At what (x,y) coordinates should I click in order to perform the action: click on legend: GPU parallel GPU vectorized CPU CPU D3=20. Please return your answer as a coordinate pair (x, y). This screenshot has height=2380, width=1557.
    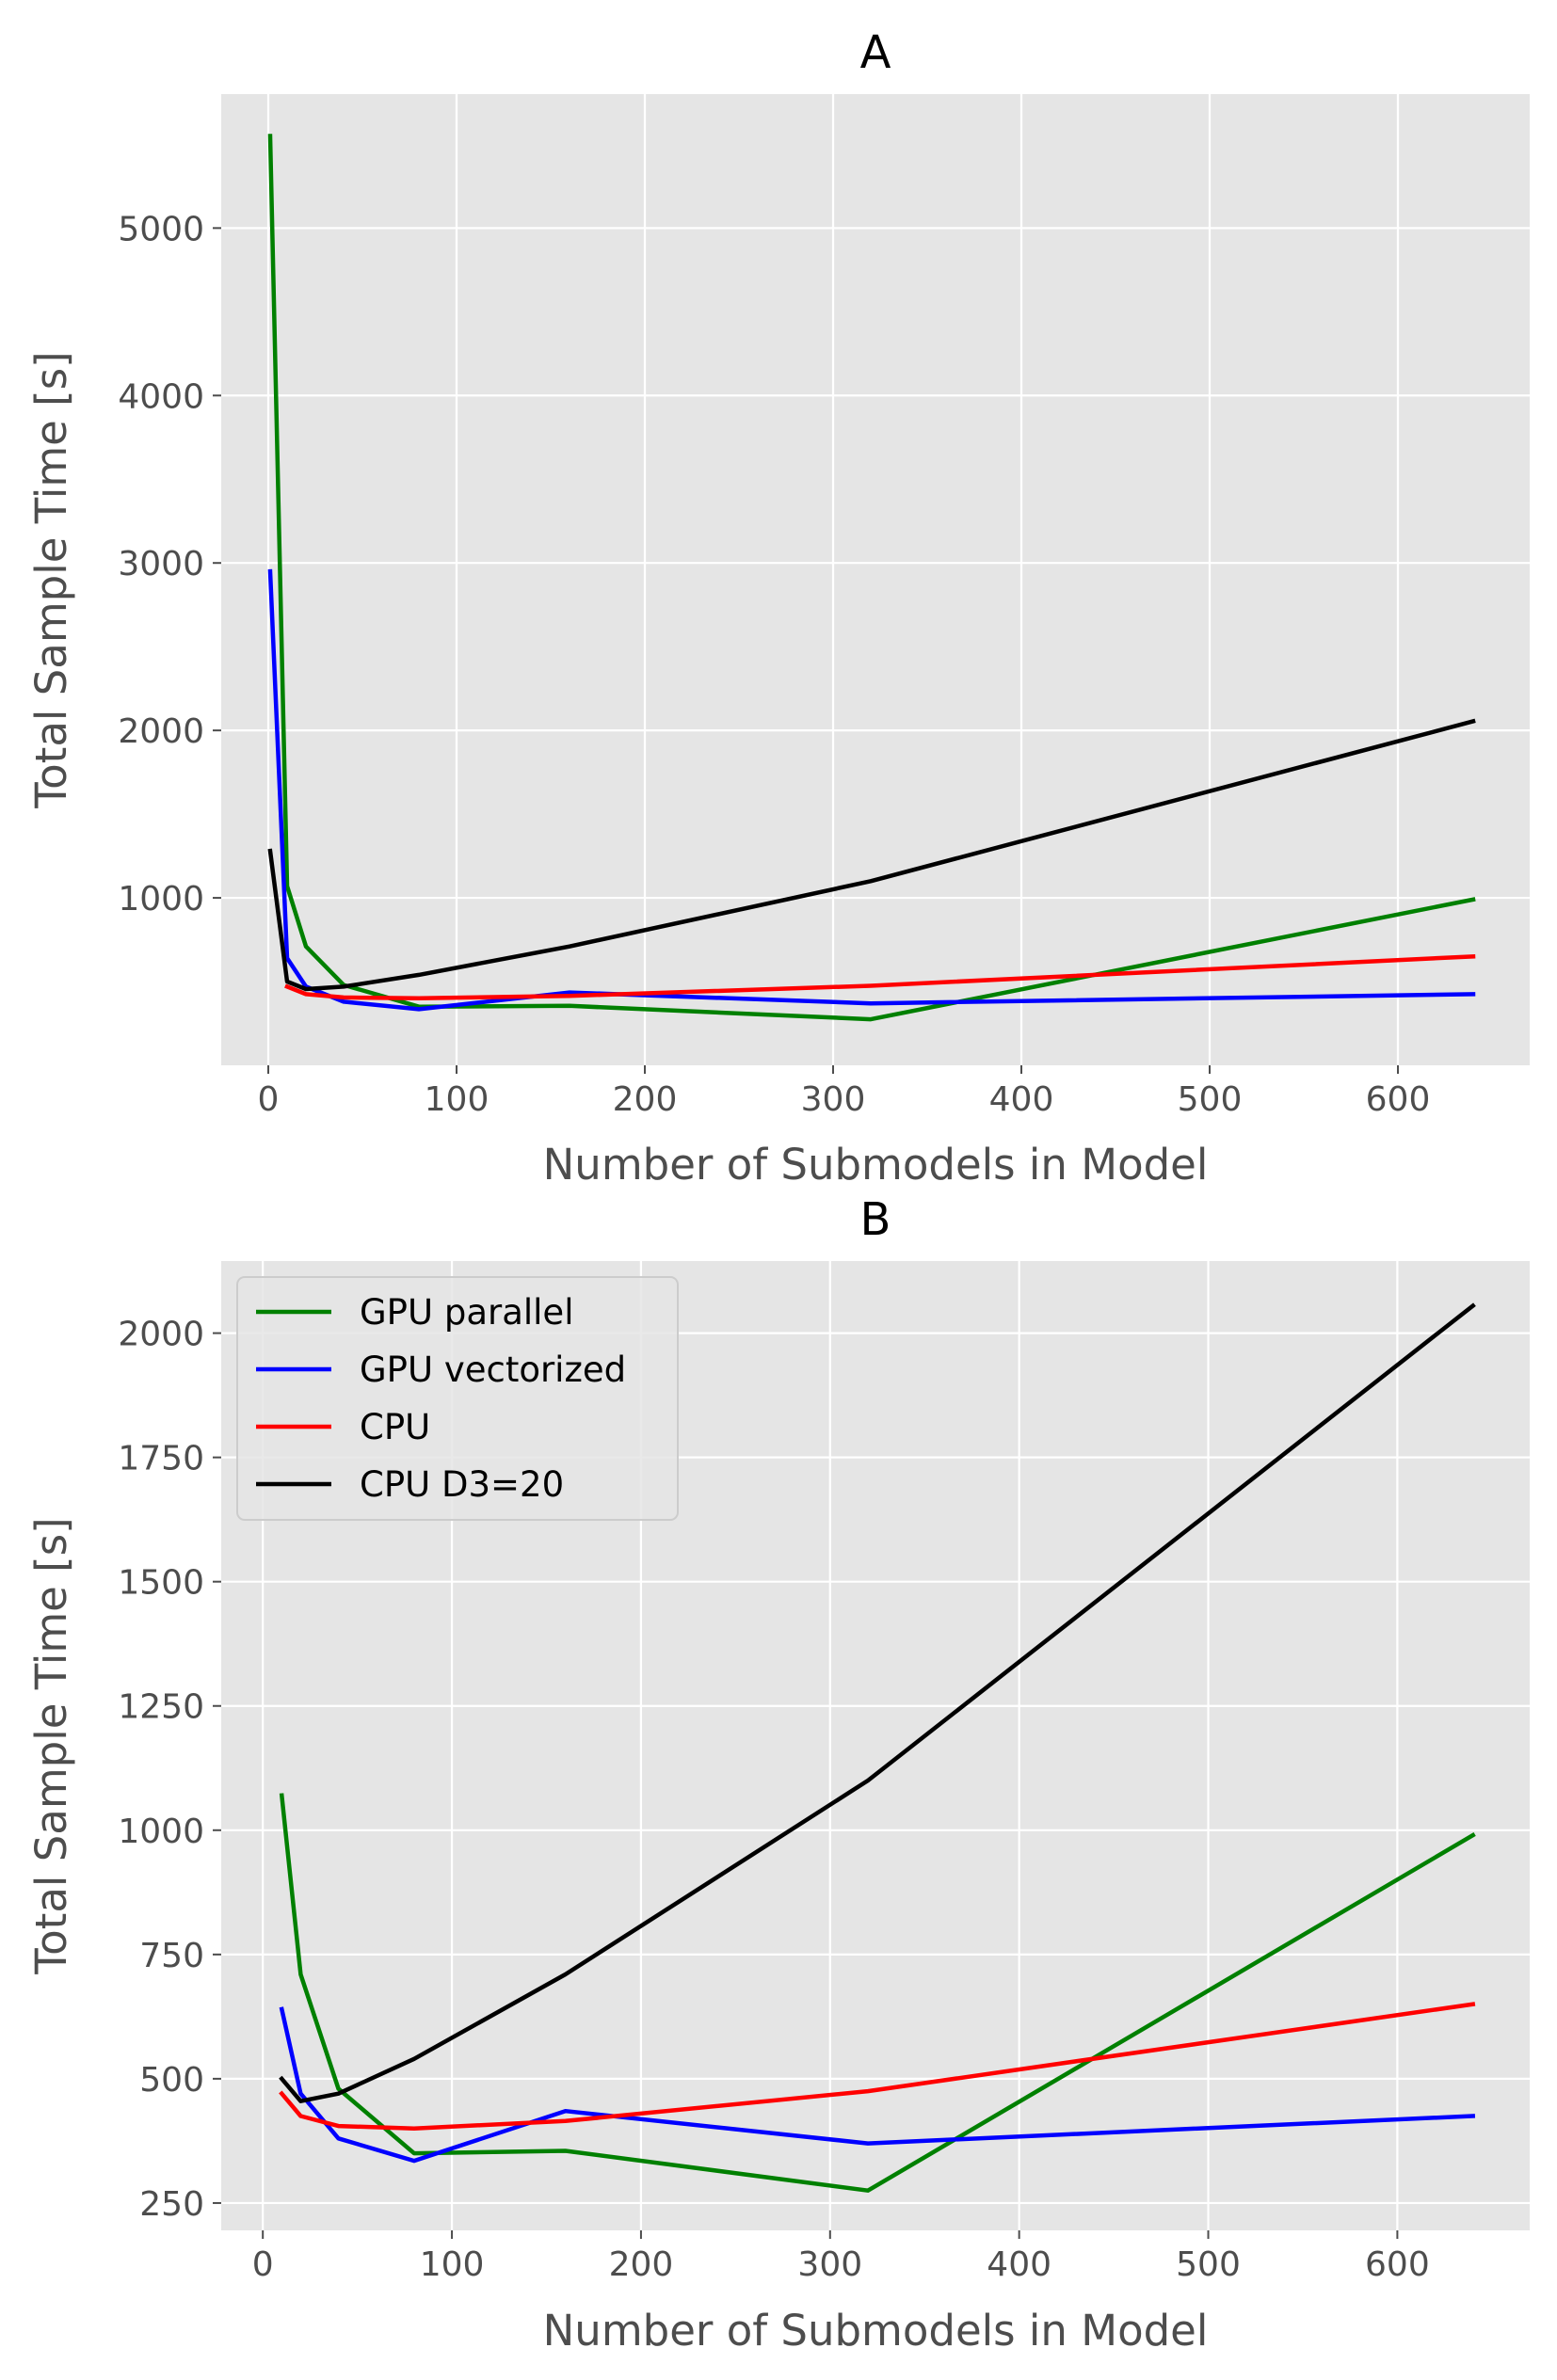
    Looking at the image, I should click on (457, 1398).